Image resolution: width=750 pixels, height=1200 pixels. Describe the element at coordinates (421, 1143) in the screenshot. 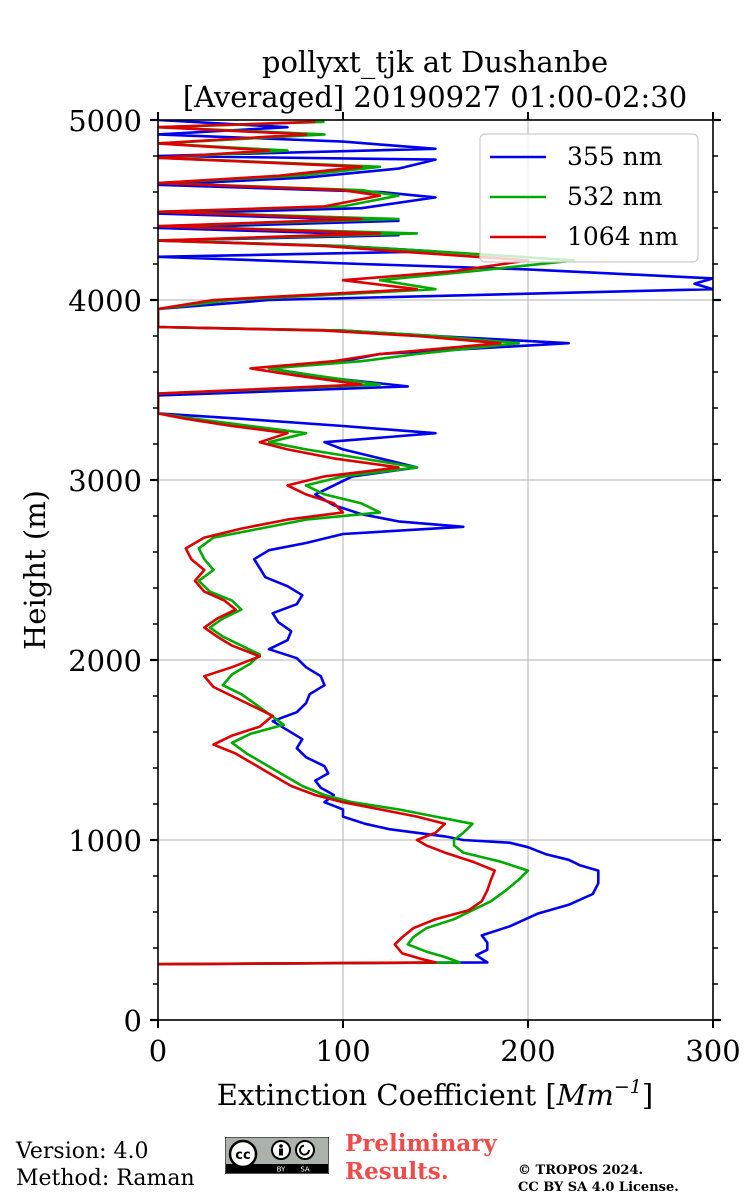

I see `preliminary-label-line1: Preliminary` at that location.